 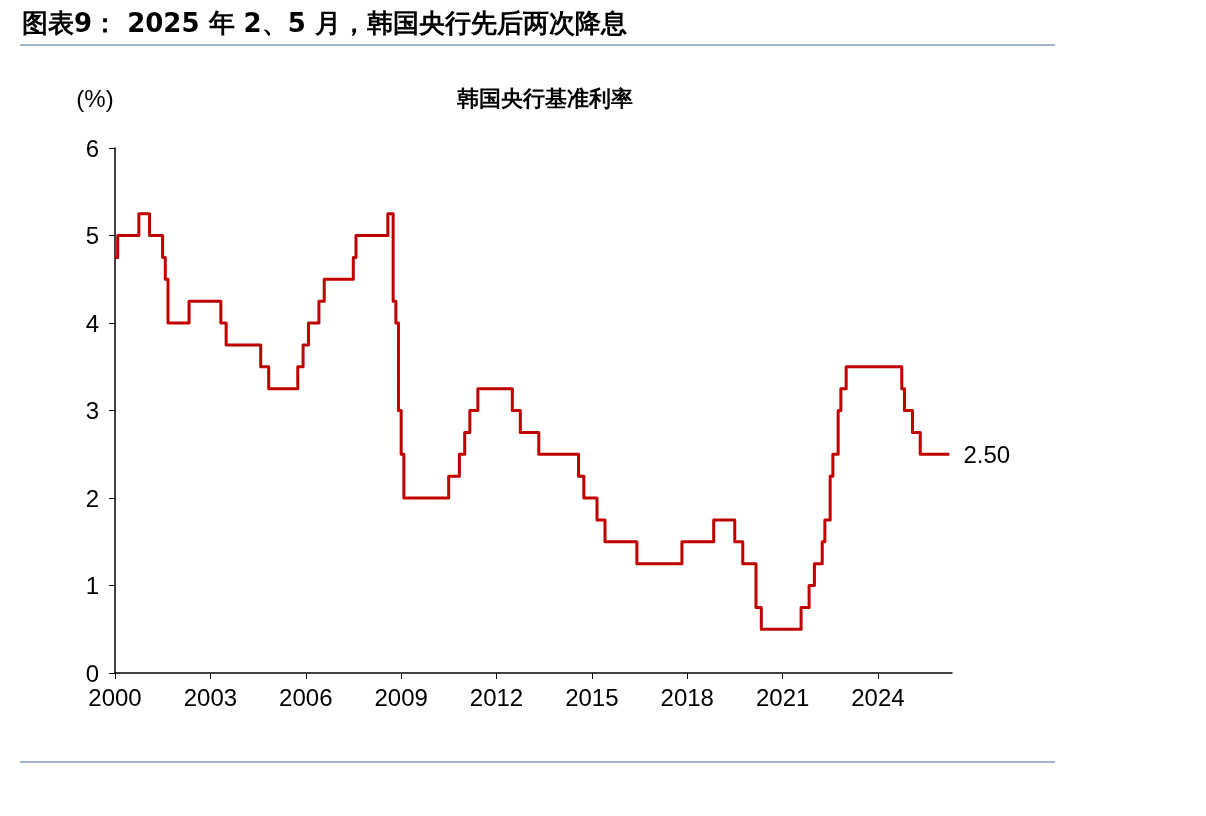 What do you see at coordinates (687, 697) in the screenshot?
I see `x-tick-label: 2018` at bounding box center [687, 697].